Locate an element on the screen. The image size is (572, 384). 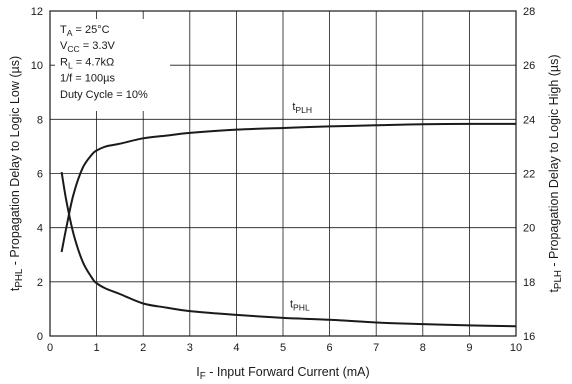
series-label-tplh: tPLH is located at coordinates (302, 108).